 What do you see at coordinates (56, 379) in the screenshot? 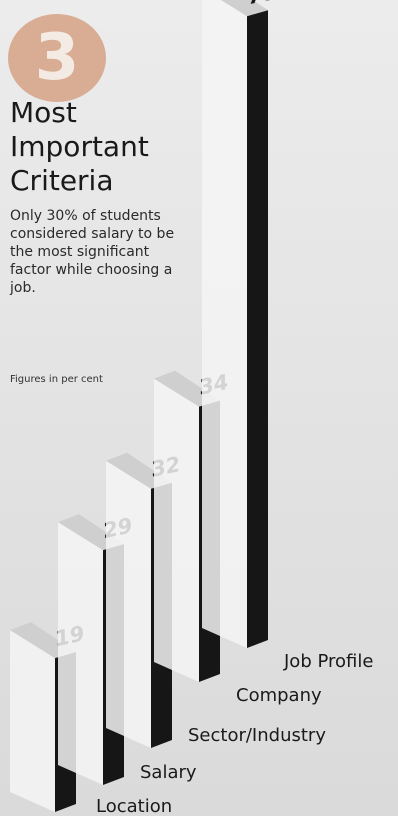
I see `units-note: Figures in per cent` at bounding box center [56, 379].